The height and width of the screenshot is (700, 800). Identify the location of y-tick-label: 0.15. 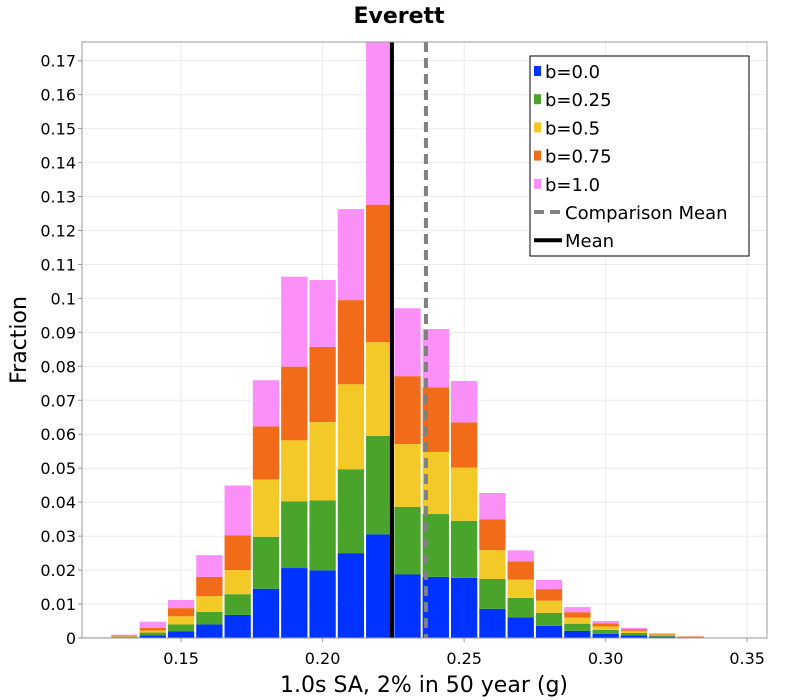
(58, 129).